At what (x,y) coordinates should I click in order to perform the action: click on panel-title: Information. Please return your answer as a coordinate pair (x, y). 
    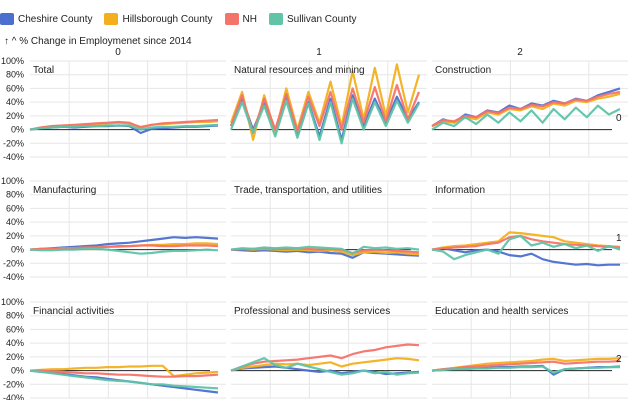
    Looking at the image, I should click on (460, 190).